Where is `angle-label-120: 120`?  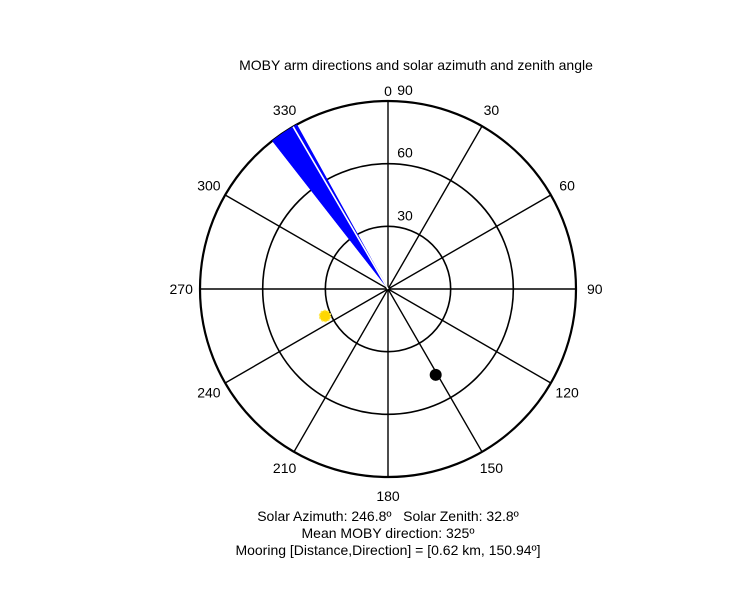
angle-label-120: 120 is located at coordinates (567, 392).